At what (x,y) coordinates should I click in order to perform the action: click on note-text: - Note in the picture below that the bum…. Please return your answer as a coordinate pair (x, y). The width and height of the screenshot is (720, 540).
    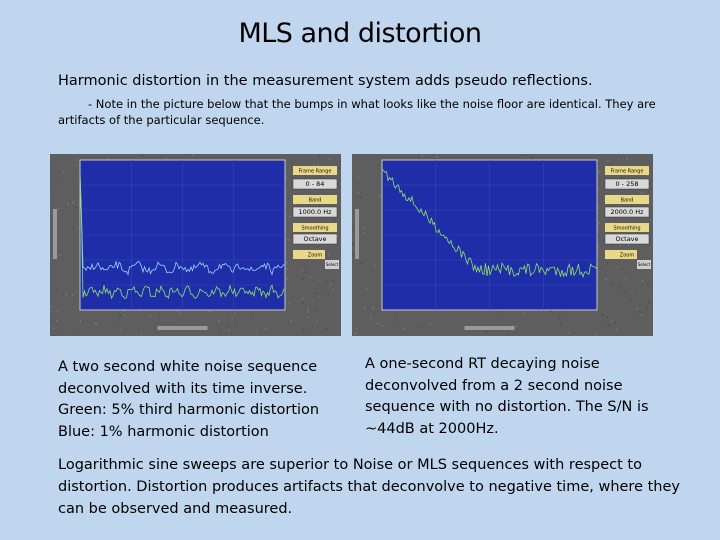
    Looking at the image, I should click on (357, 112).